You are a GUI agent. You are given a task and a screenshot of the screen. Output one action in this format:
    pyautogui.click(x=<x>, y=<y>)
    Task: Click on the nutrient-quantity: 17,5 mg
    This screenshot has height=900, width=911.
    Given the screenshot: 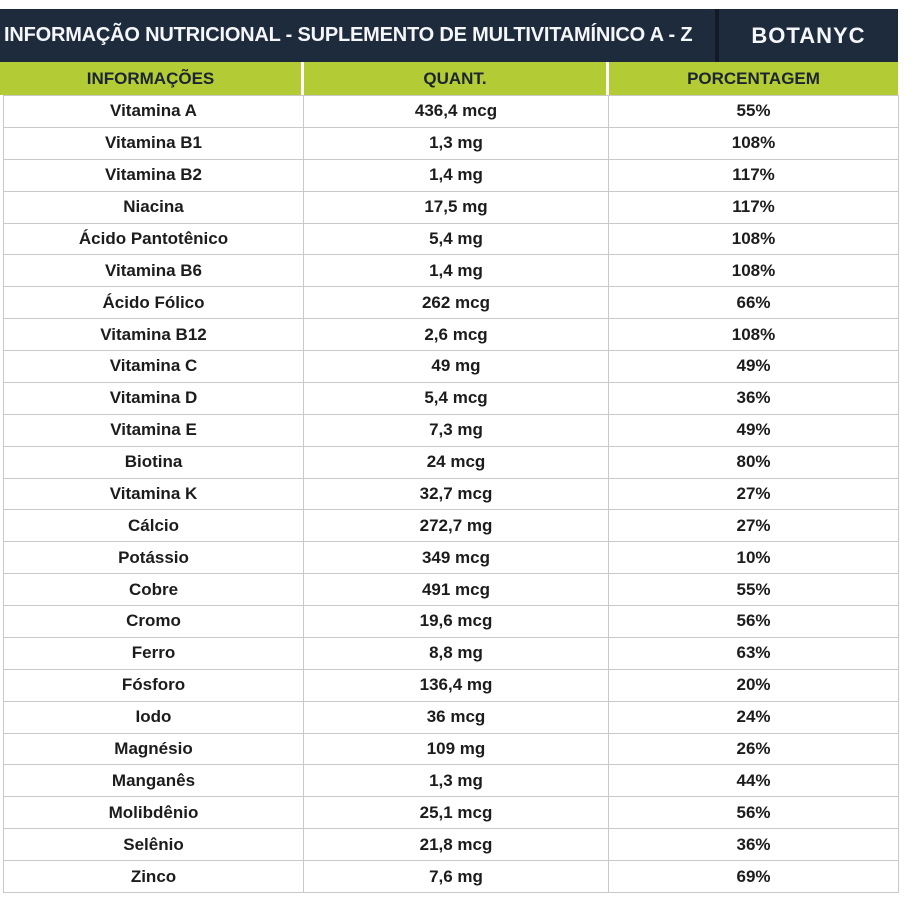 What is the action you would take?
    pyautogui.click(x=456, y=207)
    